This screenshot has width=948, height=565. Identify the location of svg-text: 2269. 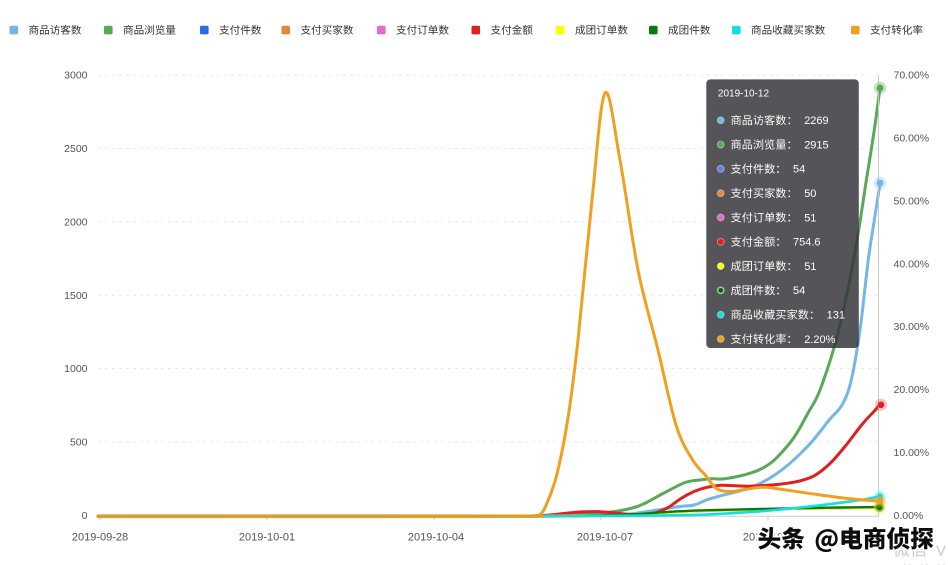
(816, 121).